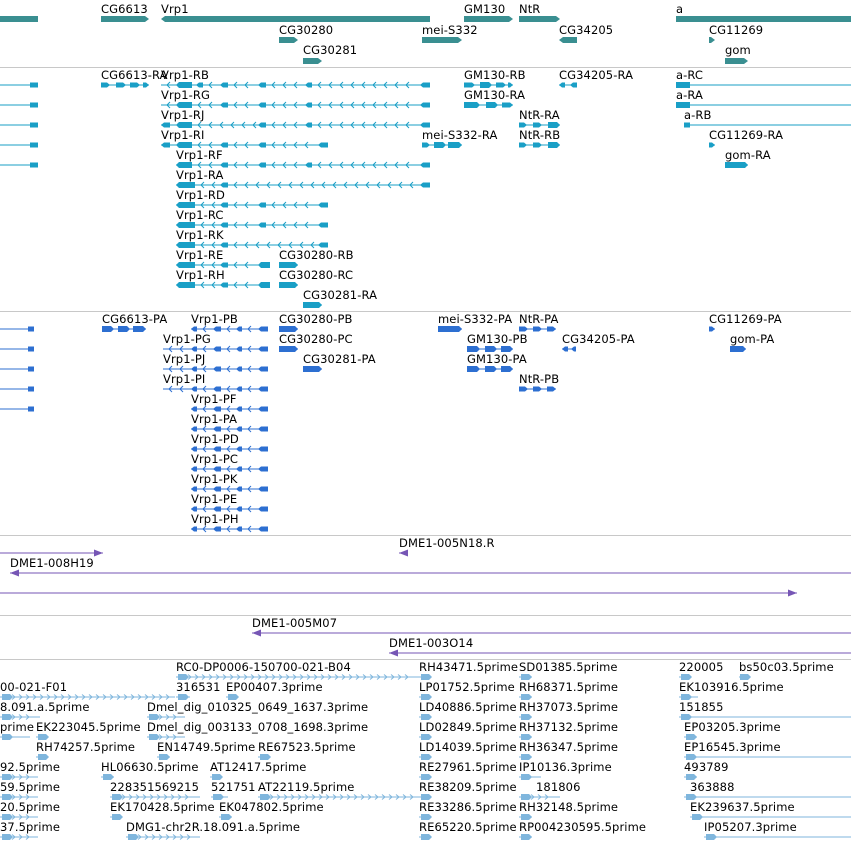 Image resolution: width=851 pixels, height=842 pixels. Describe the element at coordinates (162, 807) in the screenshot. I see `feature-label: EK170428.5prime` at that location.